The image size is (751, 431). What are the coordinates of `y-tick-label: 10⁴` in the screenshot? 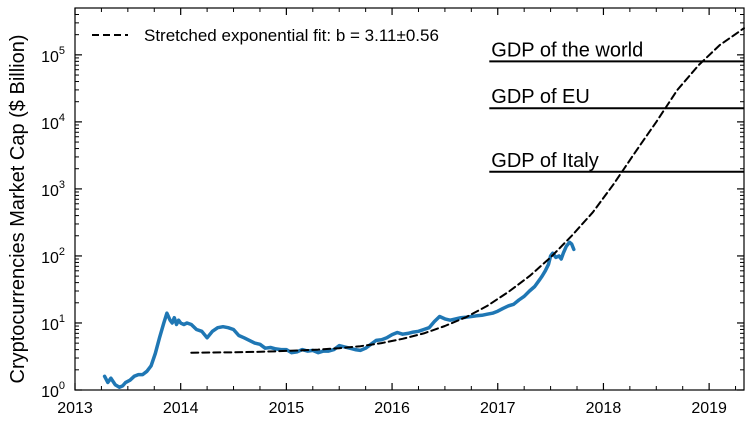 It's located at (53, 122).